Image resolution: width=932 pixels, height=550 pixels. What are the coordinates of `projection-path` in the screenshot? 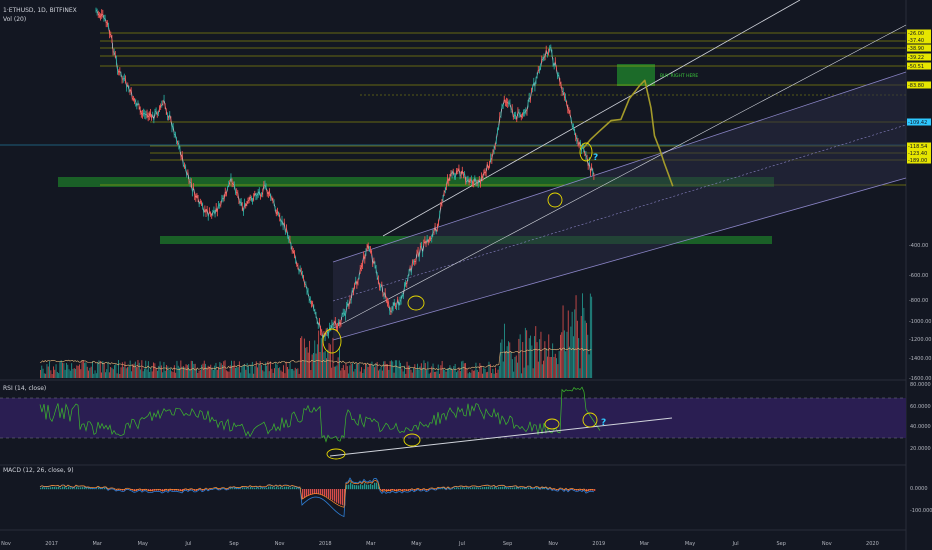 It's located at (628, 133).